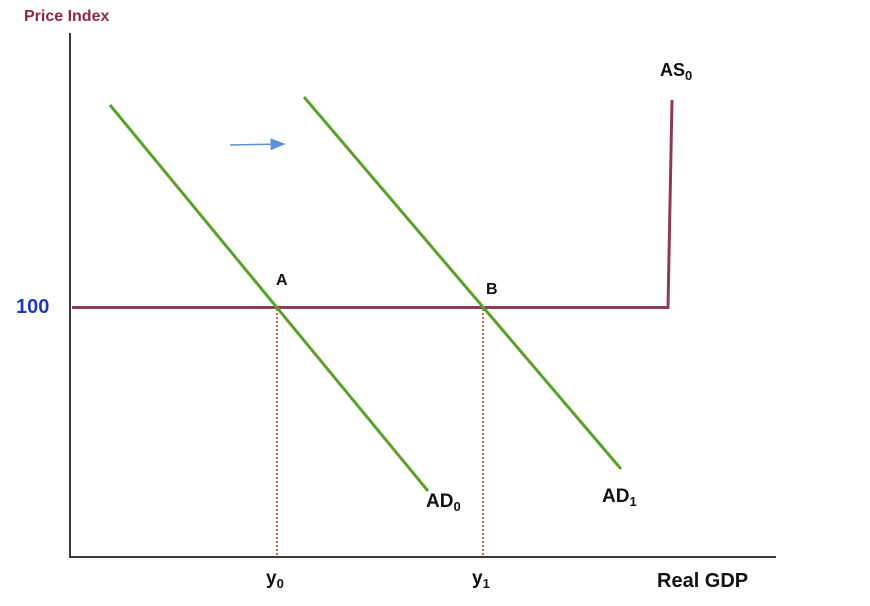  I want to click on ad0-curve-label: AD0, so click(443, 502).